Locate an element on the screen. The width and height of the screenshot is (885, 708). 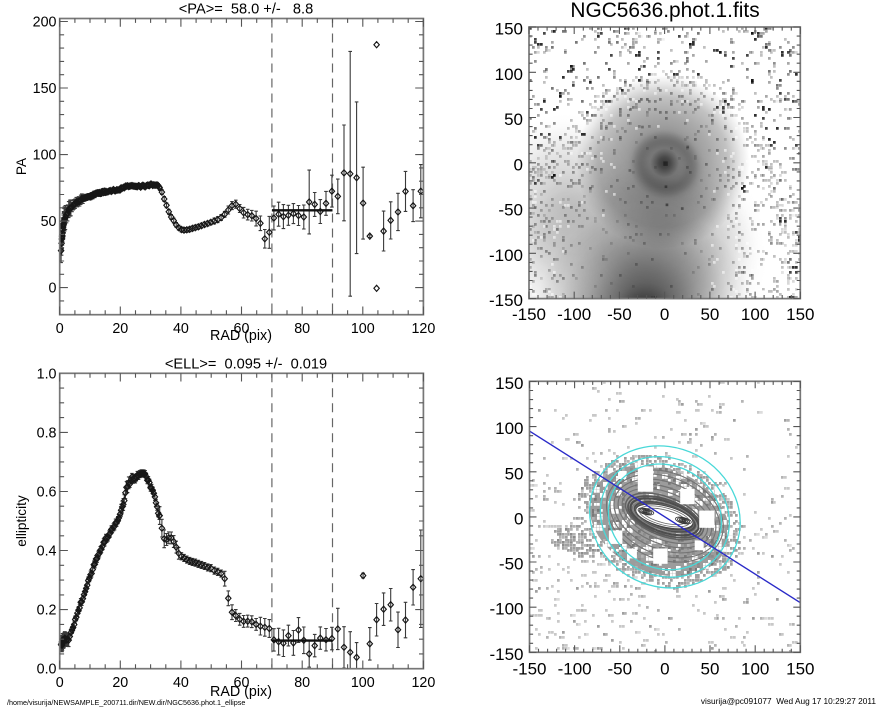
svg-text: PA is located at coordinates (21, 166).